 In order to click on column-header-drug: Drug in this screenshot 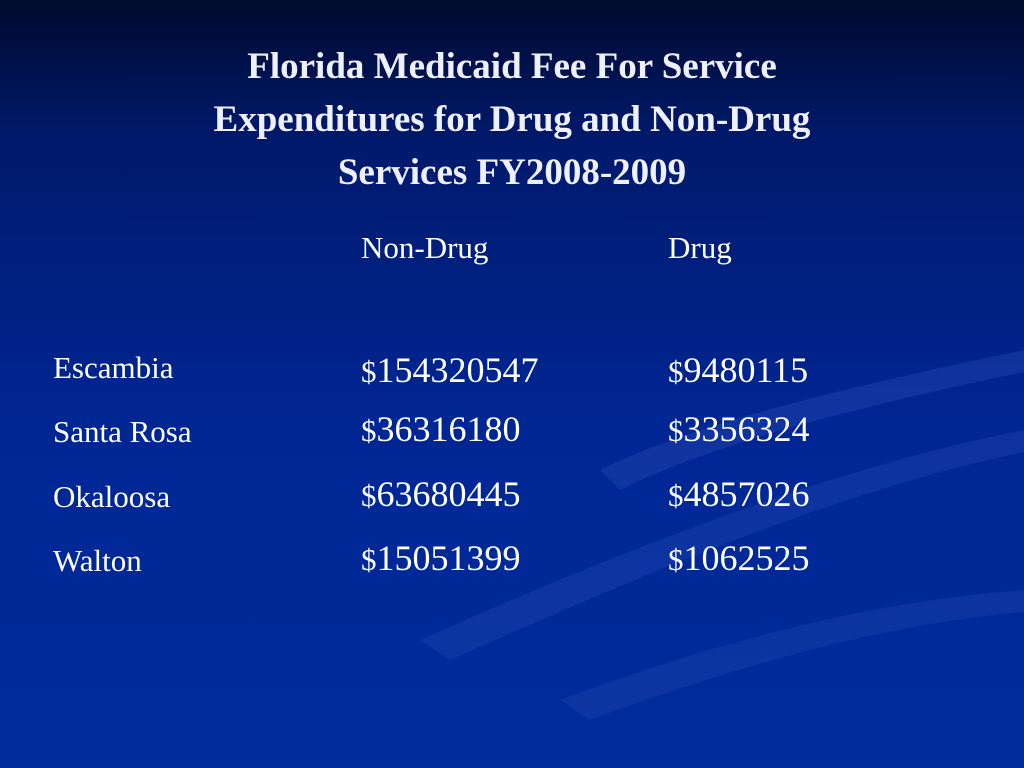, I will do `click(700, 247)`.